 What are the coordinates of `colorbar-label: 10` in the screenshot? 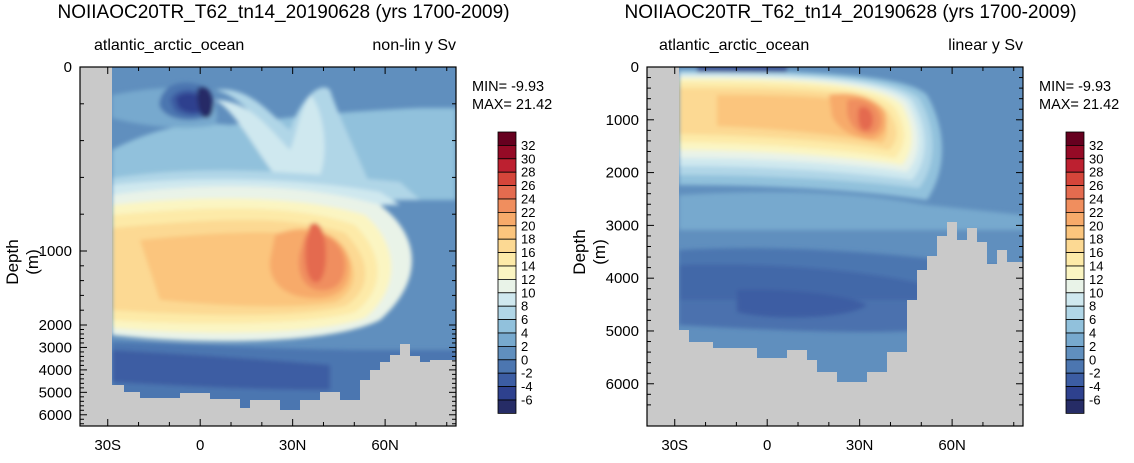 It's located at (1096, 292).